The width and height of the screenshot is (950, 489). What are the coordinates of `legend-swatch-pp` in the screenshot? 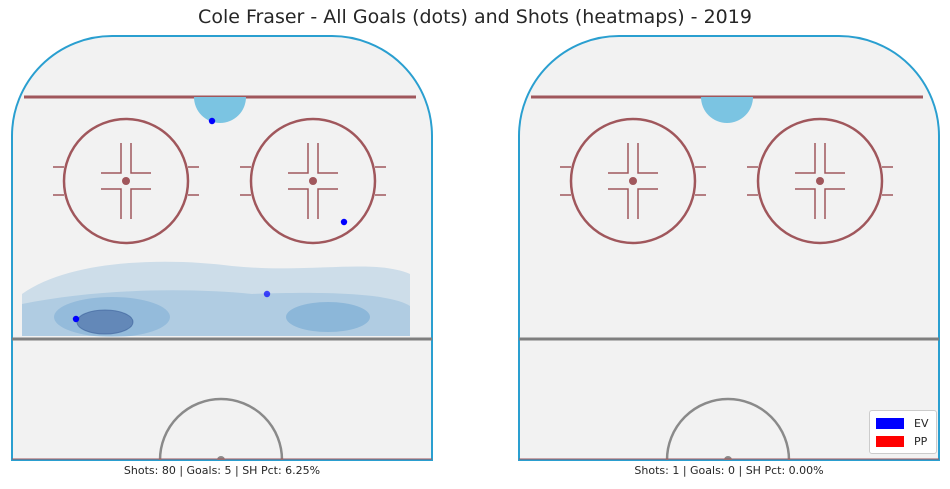 It's located at (890, 441).